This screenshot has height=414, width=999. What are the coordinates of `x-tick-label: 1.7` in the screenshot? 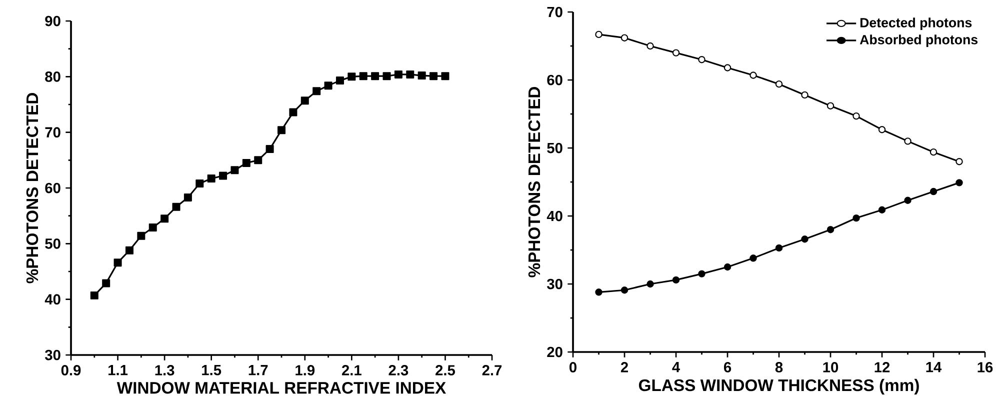 It's located at (258, 370).